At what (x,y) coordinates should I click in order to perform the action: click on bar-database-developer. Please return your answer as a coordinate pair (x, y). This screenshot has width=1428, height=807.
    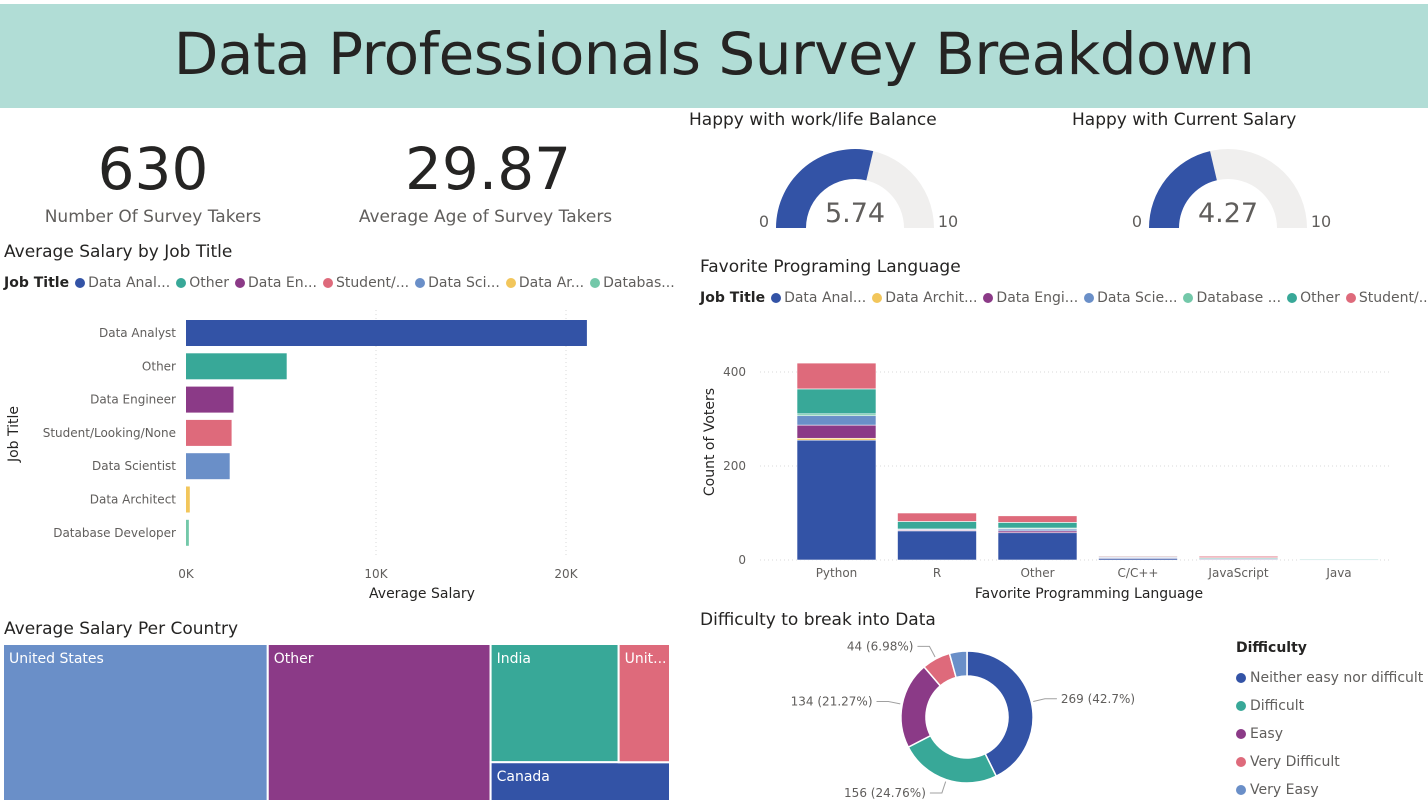
    Looking at the image, I should click on (187, 532).